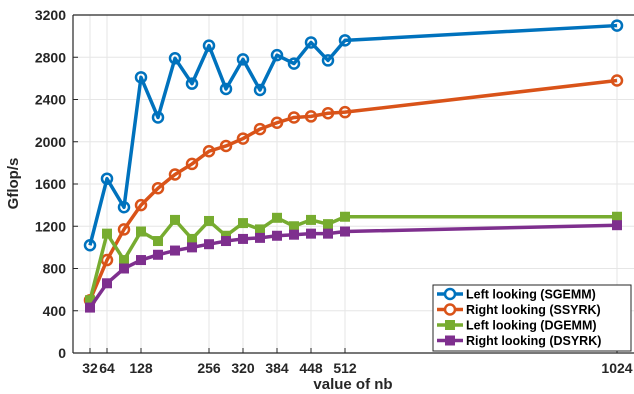 The image size is (634, 394). What do you see at coordinates (531, 326) in the screenshot?
I see `legend-label: Left looking (DGEMM)` at bounding box center [531, 326].